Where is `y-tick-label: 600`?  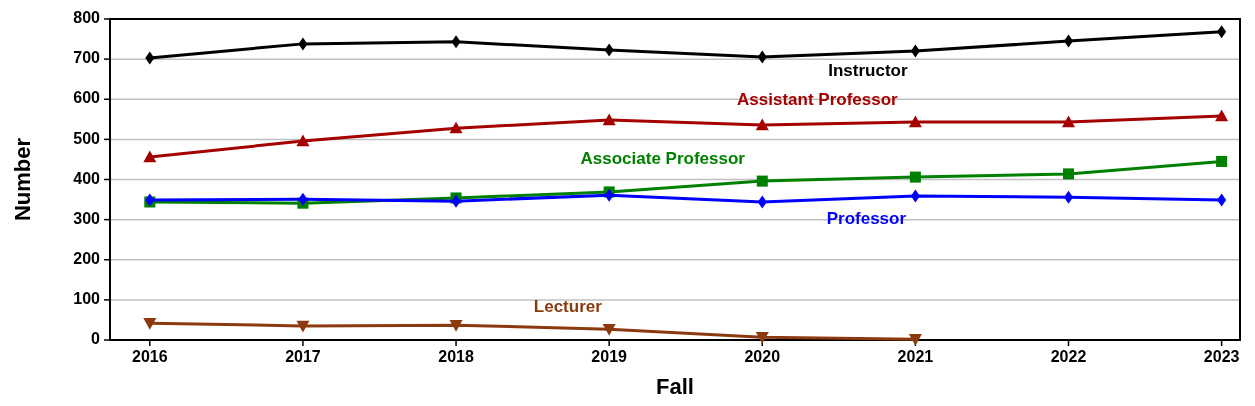
y-tick-label: 600 is located at coordinates (87, 98).